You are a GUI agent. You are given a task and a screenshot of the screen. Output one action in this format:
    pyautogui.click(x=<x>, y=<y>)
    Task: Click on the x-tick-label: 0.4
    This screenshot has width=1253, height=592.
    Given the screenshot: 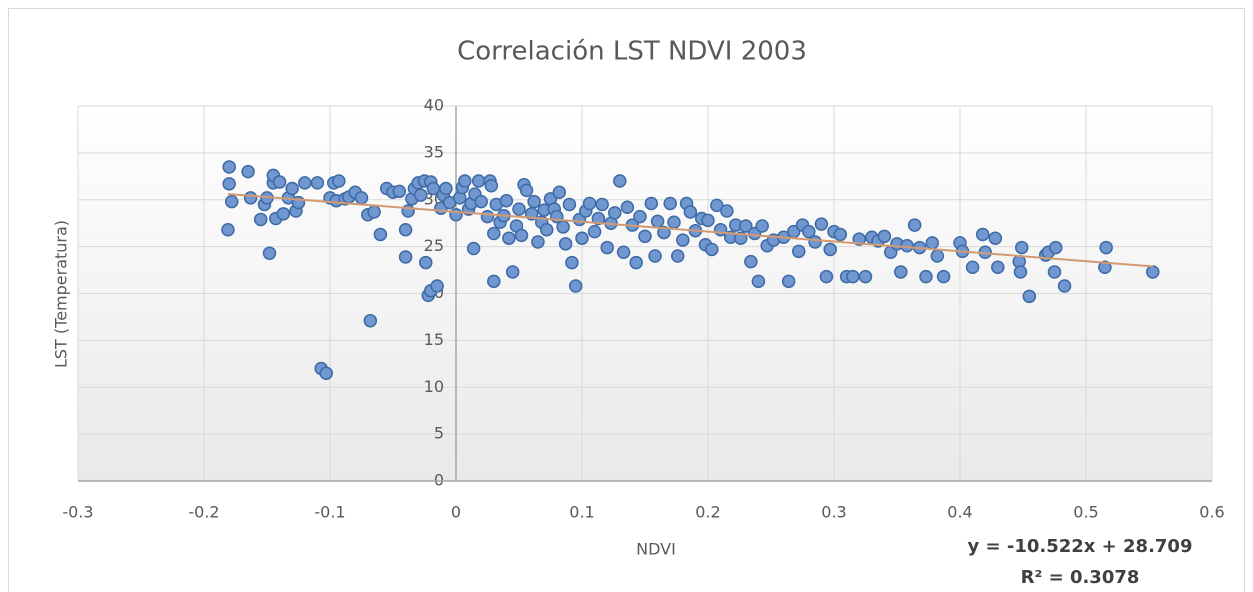 What is the action you would take?
    pyautogui.click(x=959, y=512)
    